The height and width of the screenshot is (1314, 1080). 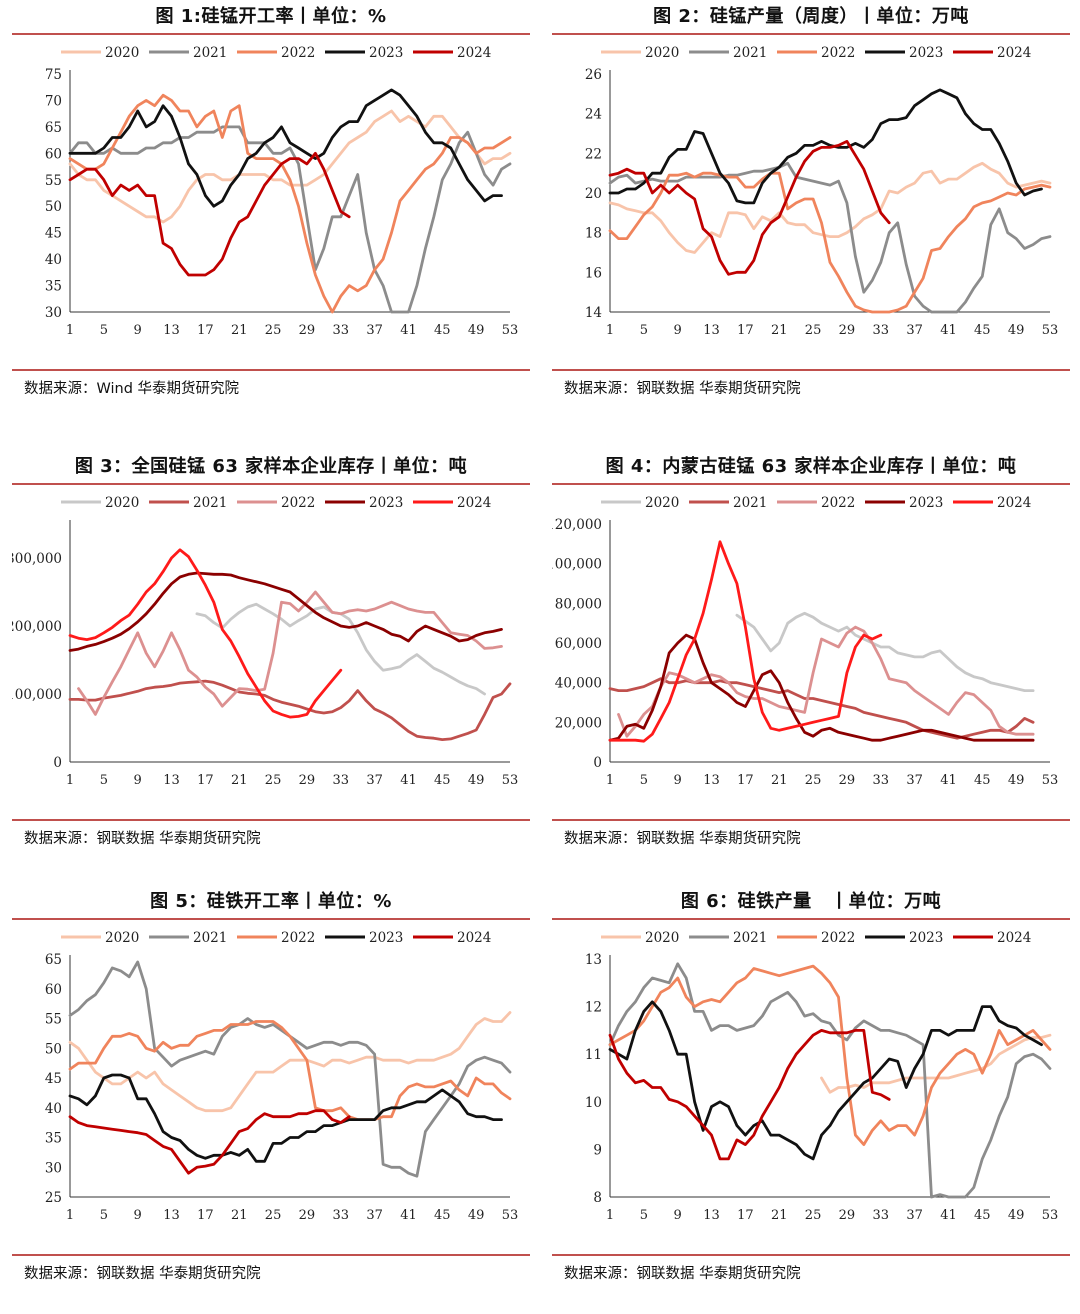 What do you see at coordinates (53, 128) in the screenshot?
I see `y-tick-label: 65` at bounding box center [53, 128].